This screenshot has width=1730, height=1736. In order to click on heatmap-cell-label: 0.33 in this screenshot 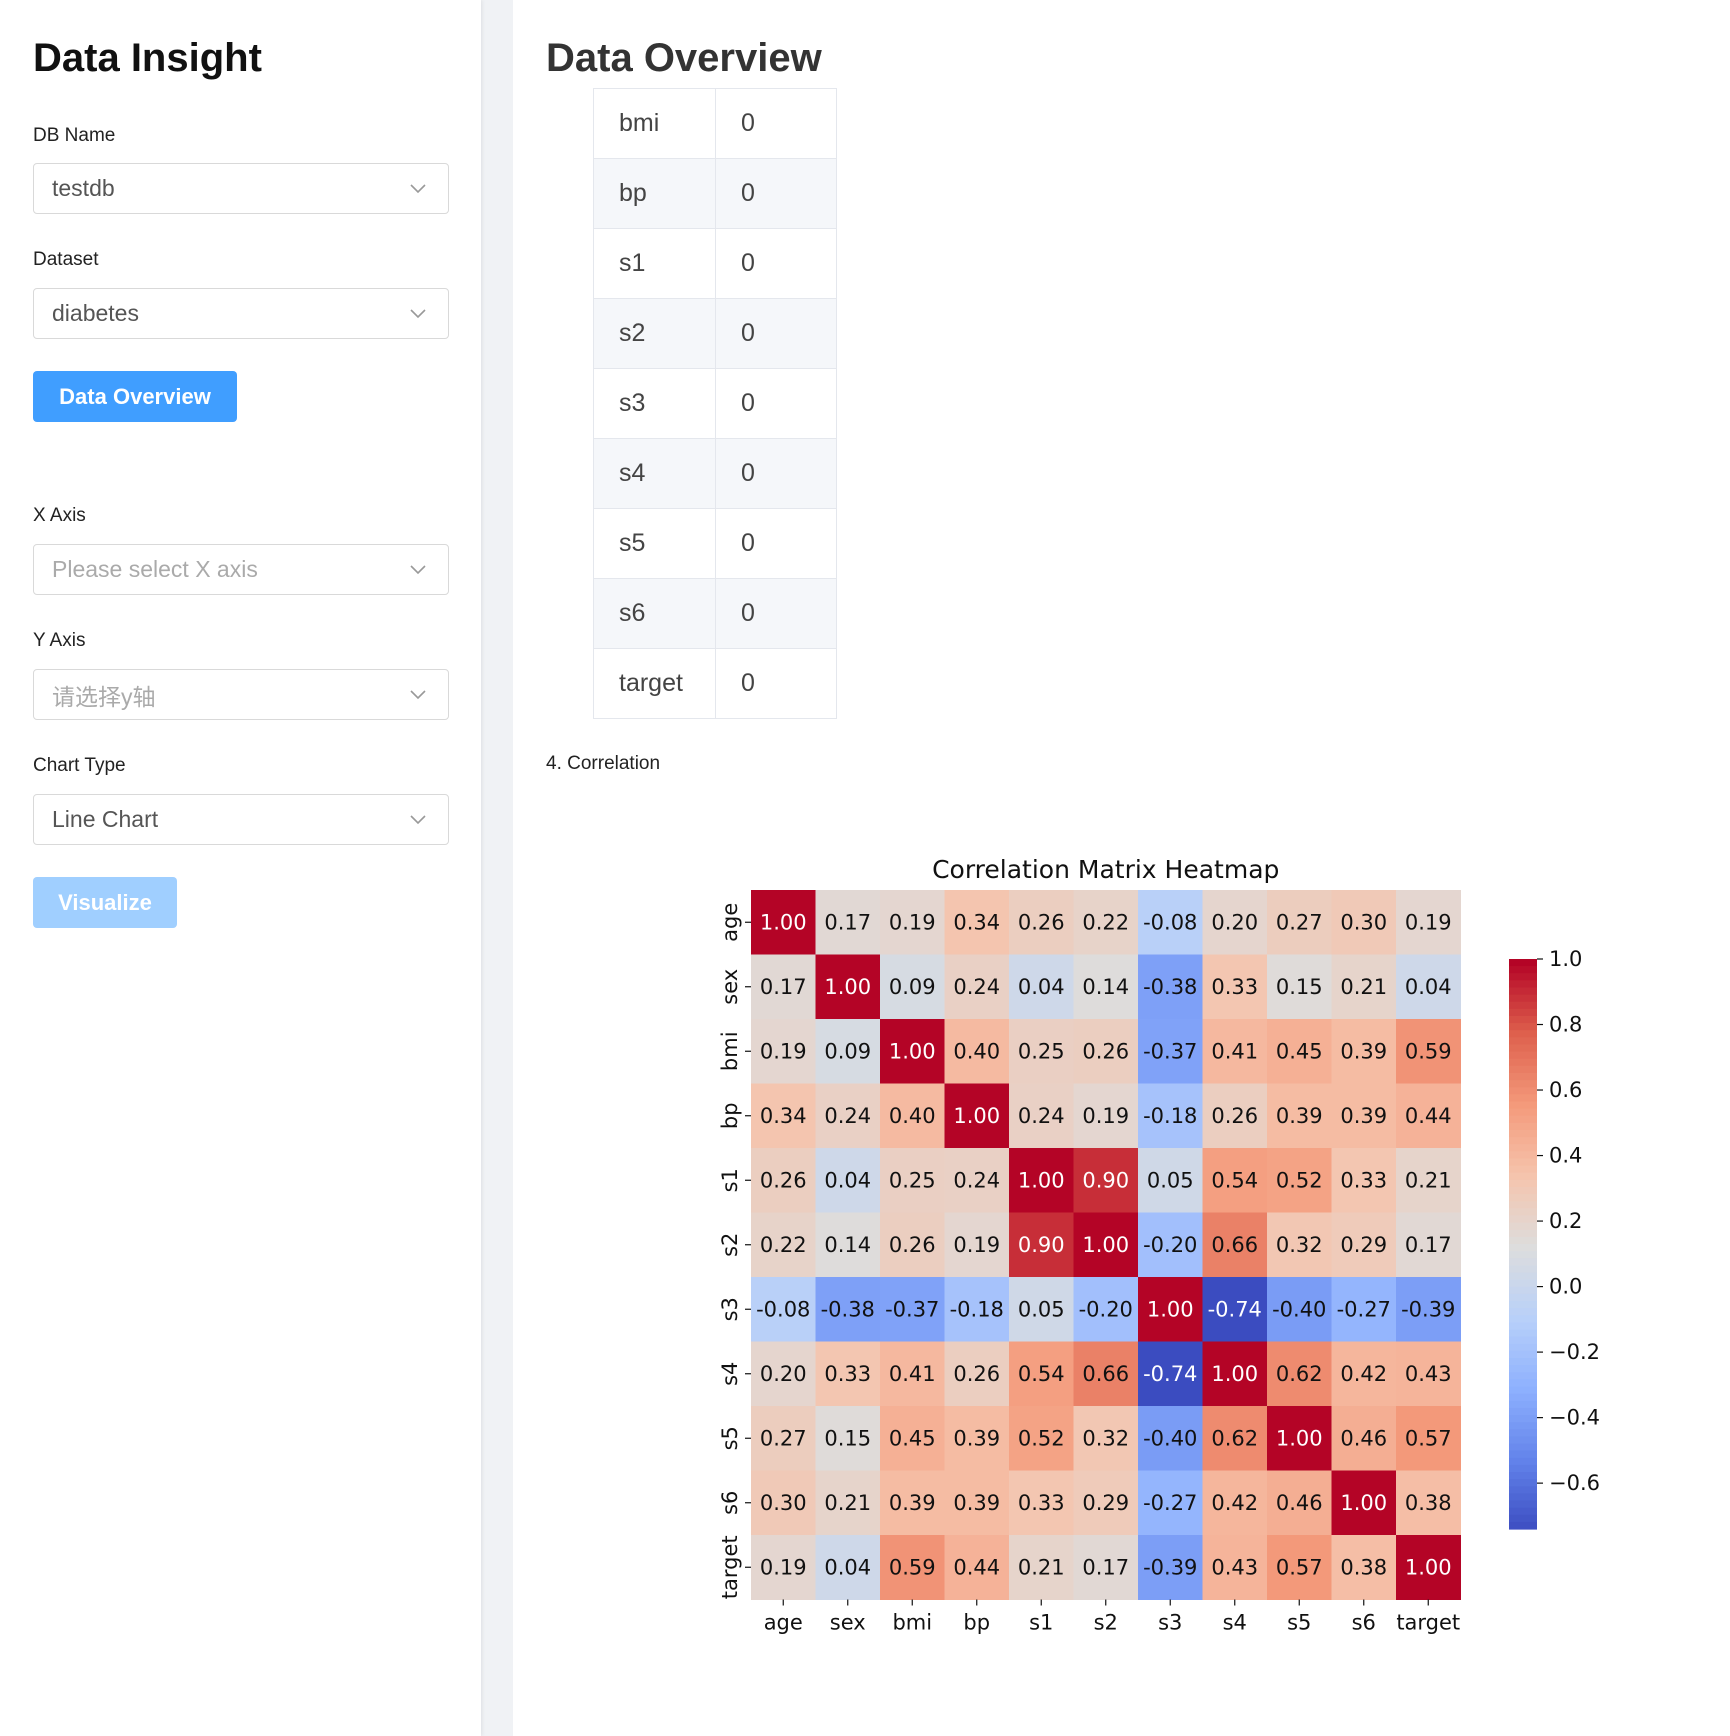, I will do `click(1363, 1180)`.